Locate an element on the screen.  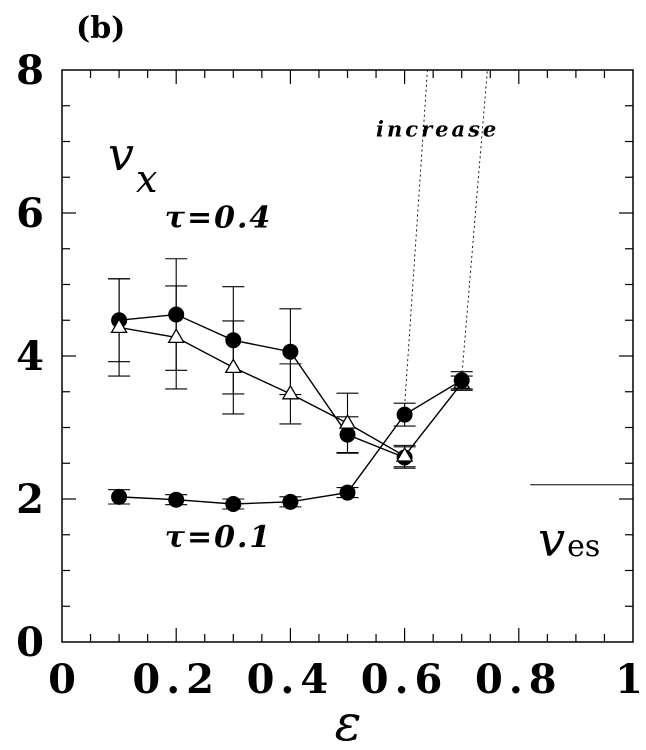
y-axis-label-main: v is located at coordinates (121, 154).